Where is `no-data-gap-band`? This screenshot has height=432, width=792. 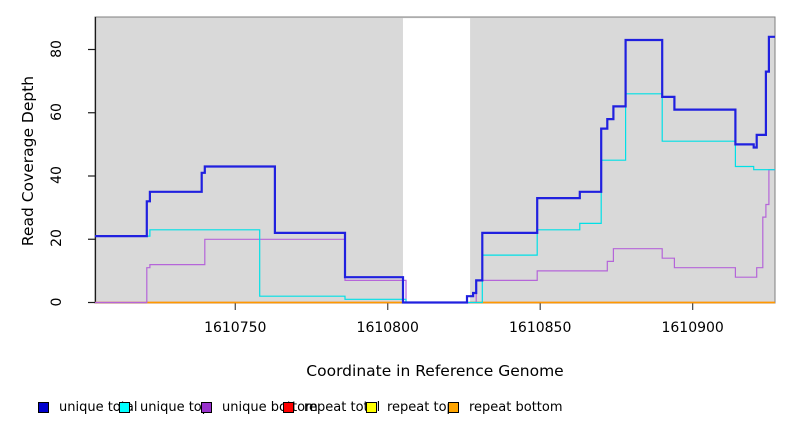
no-data-gap-band is located at coordinates (436, 160).